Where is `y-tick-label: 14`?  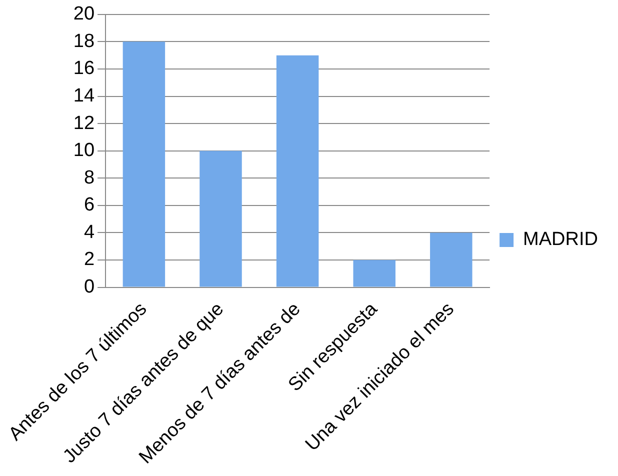
y-tick-label: 14 is located at coordinates (84, 95).